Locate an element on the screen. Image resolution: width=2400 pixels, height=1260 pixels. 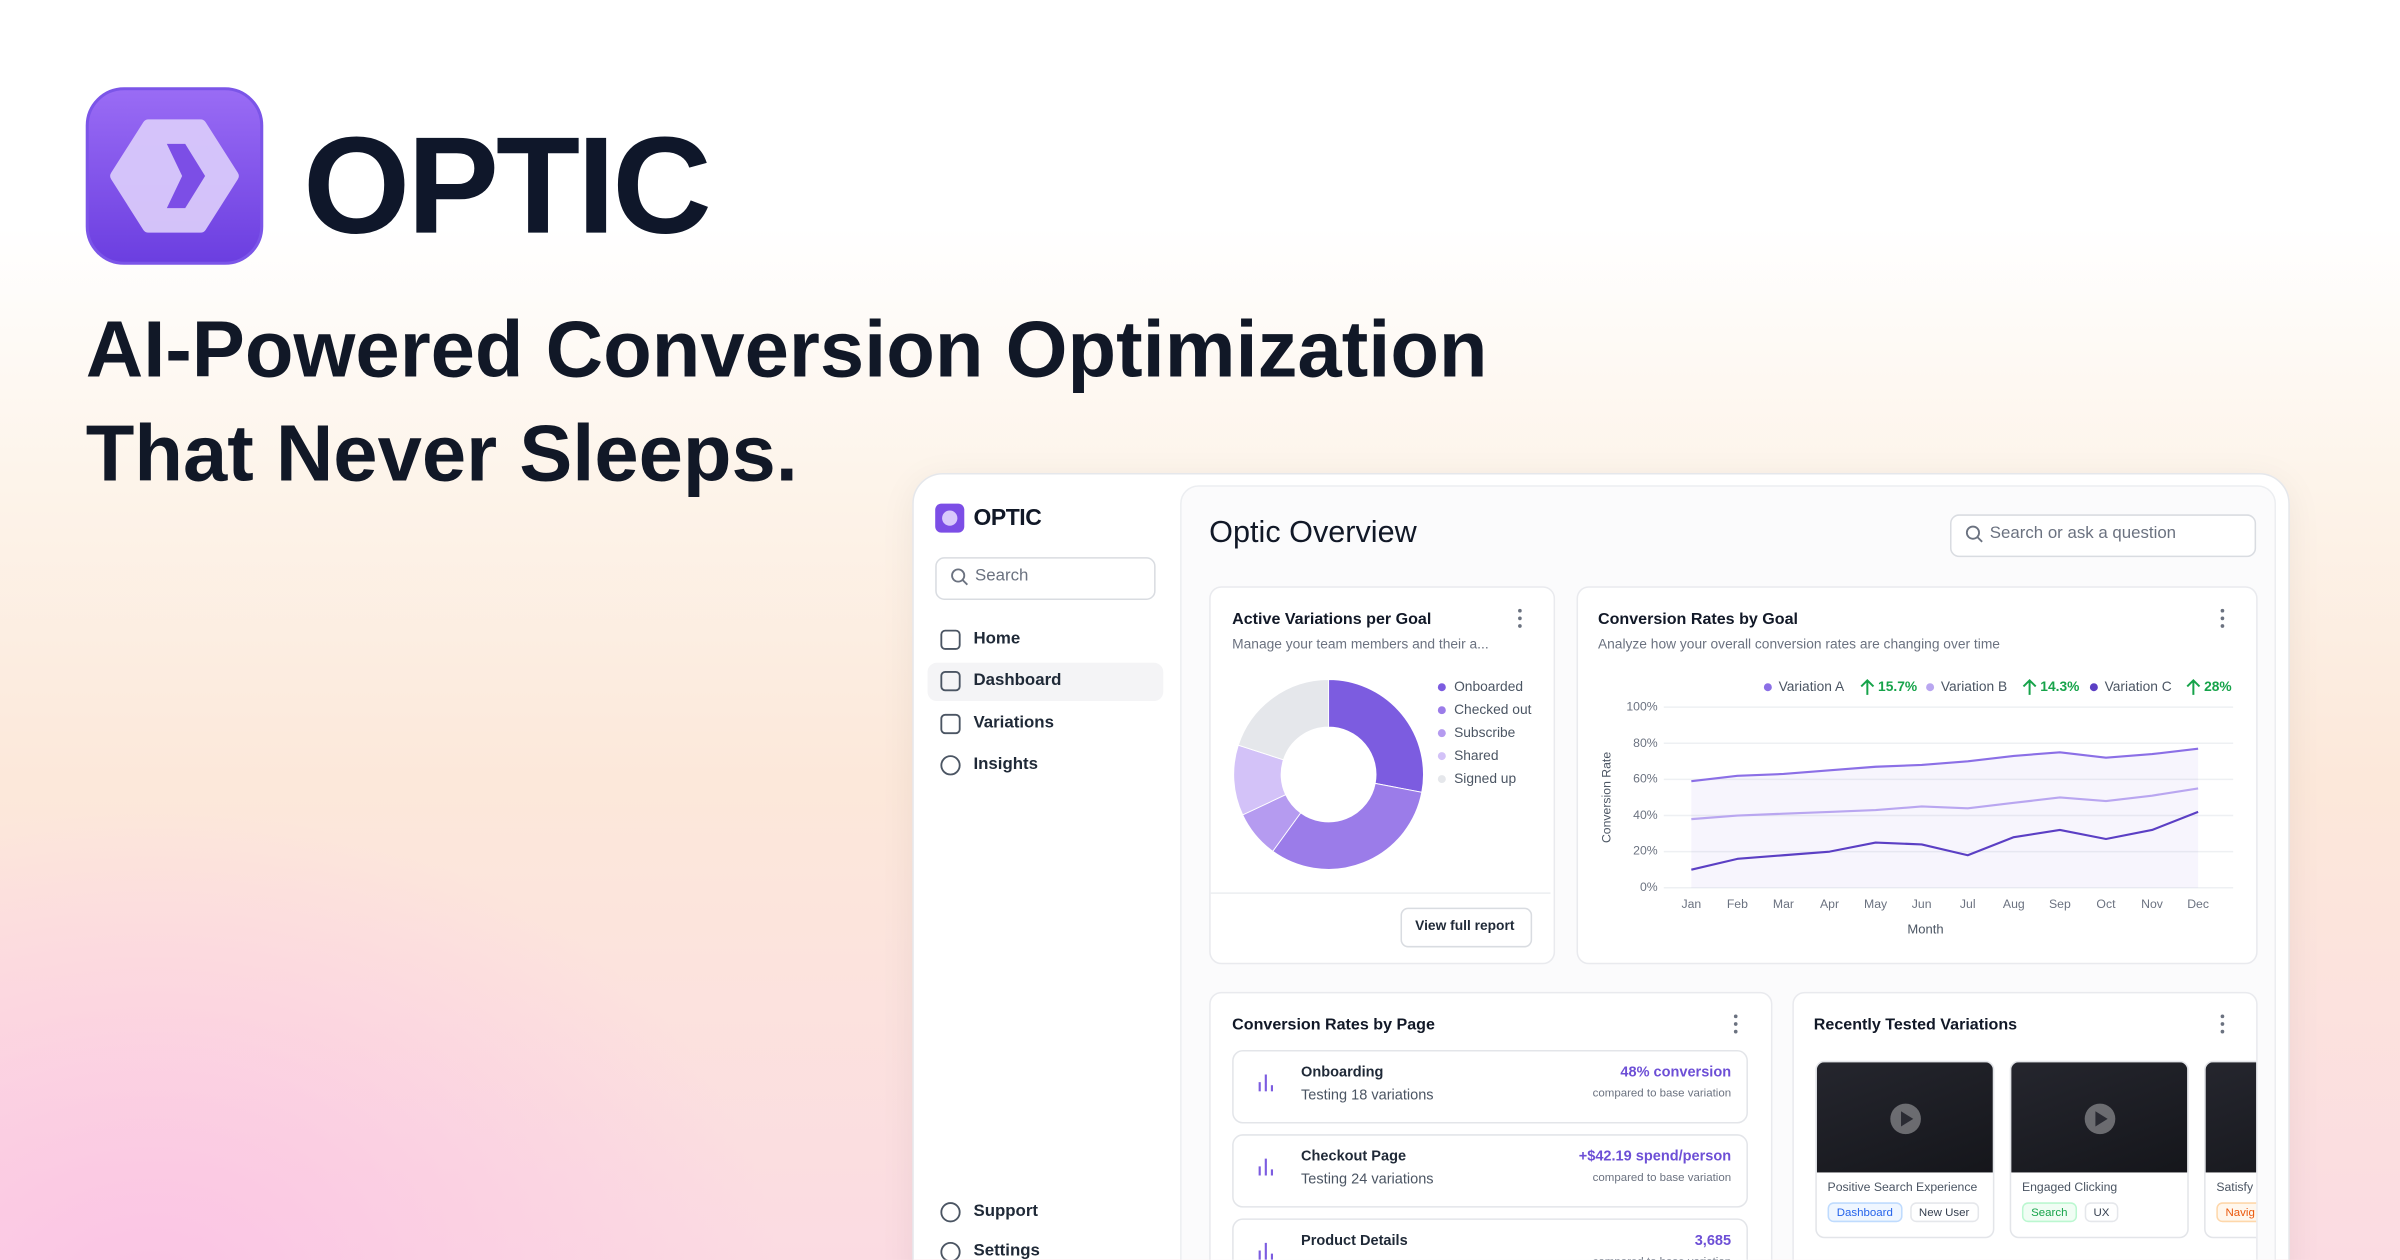
search-icon is located at coordinates (959, 577).